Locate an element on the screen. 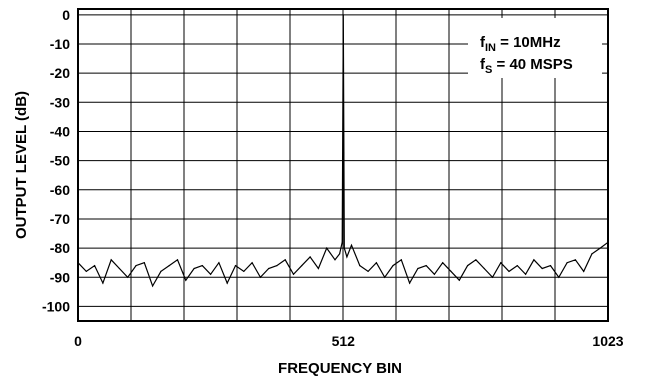 The height and width of the screenshot is (381, 647). legend-entry-fs: fS = 40 MSPS is located at coordinates (526, 66).